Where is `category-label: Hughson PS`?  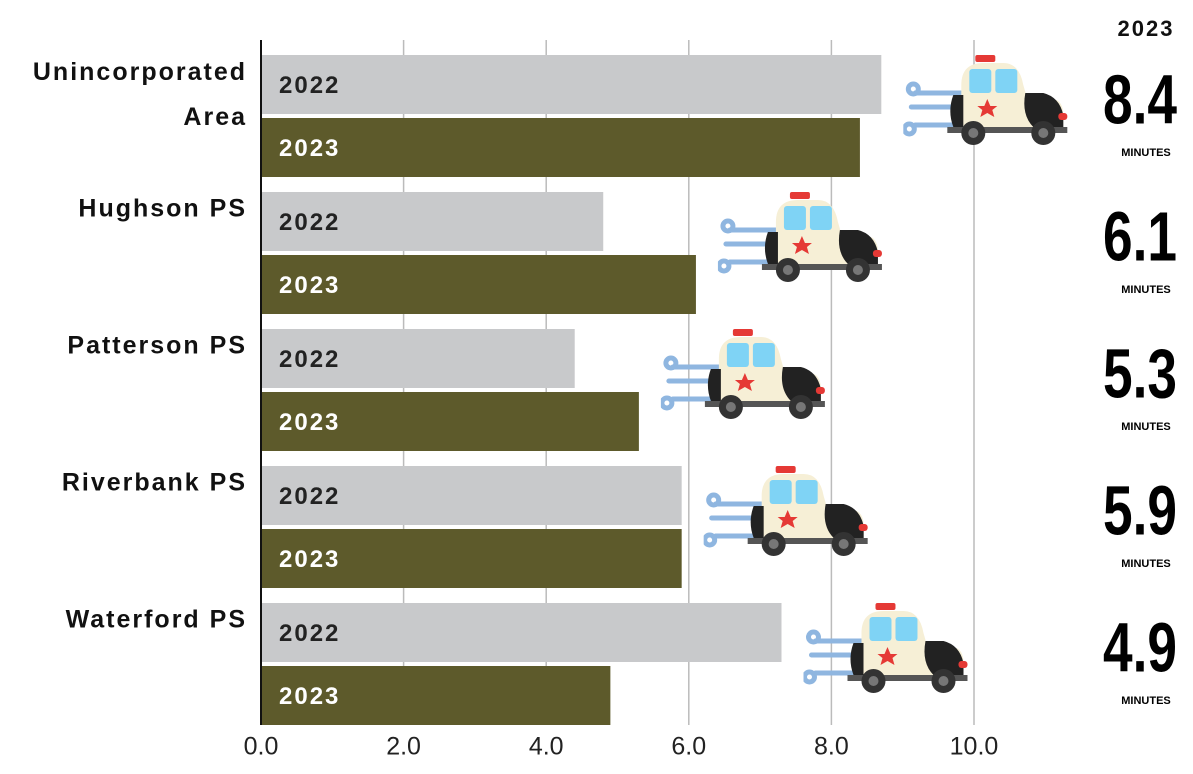
category-label: Hughson PS is located at coordinates (162, 209).